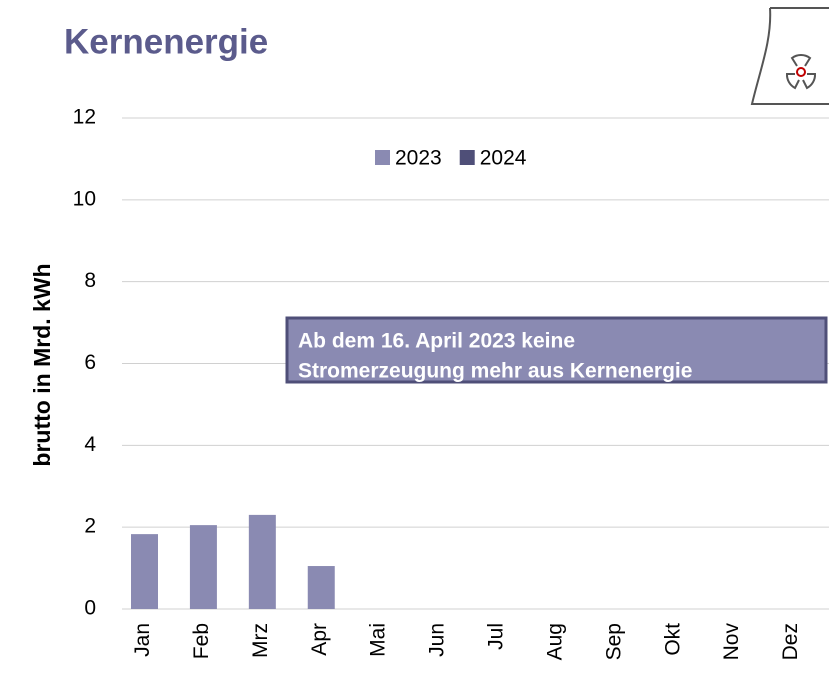 Image resolution: width=829 pixels, height=674 pixels. Describe the element at coordinates (319, 639) in the screenshot. I see `x-tick-label: Apr` at that location.